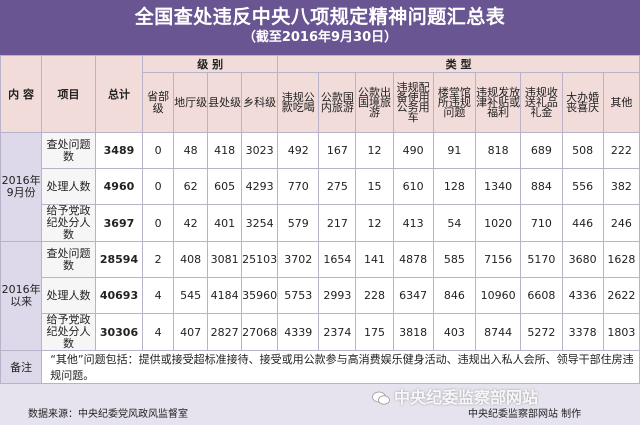 This screenshot has height=425, width=640. I want to click on type-cell: 1654, so click(337, 259).